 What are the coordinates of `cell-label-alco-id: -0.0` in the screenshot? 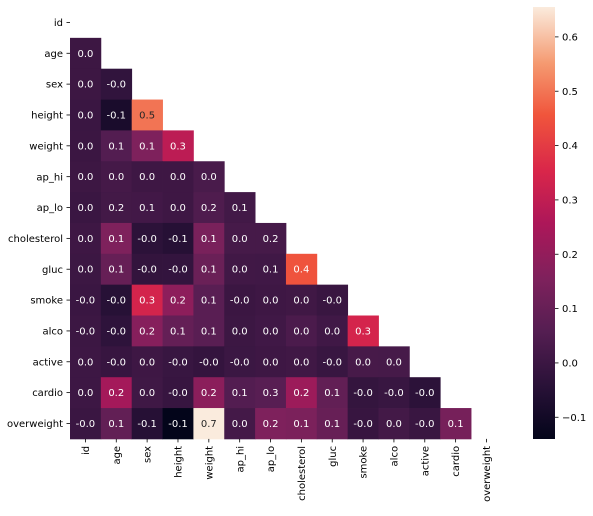 It's located at (86, 331).